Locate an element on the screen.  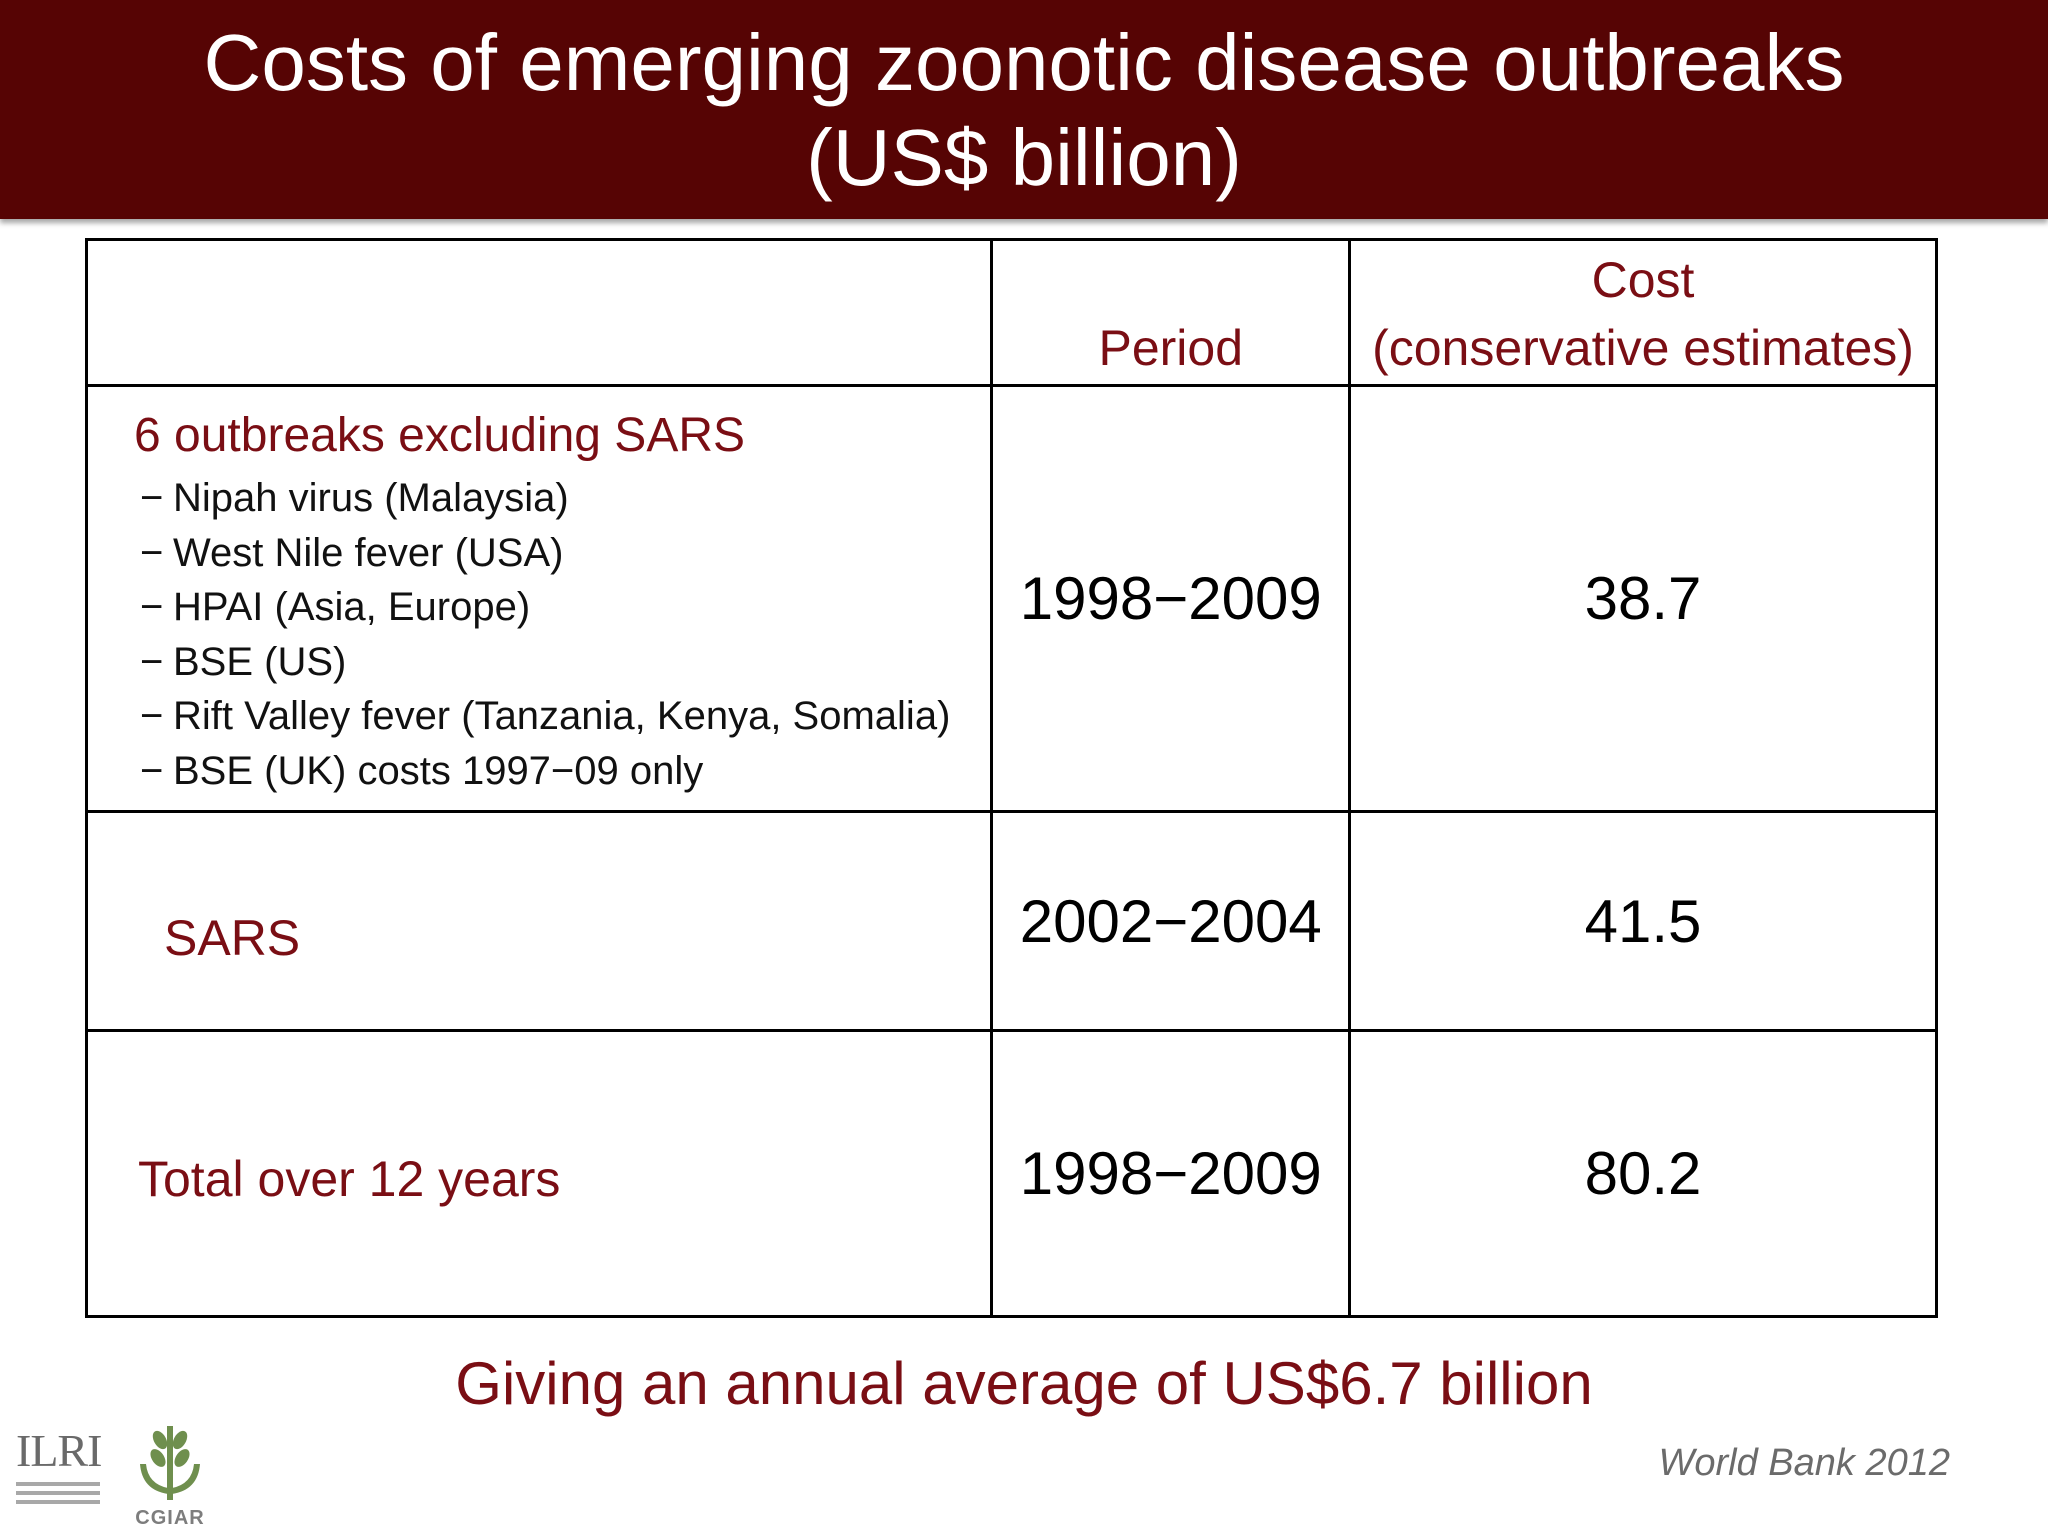
source-citation: World Bank 2012 is located at coordinates (1804, 1463).